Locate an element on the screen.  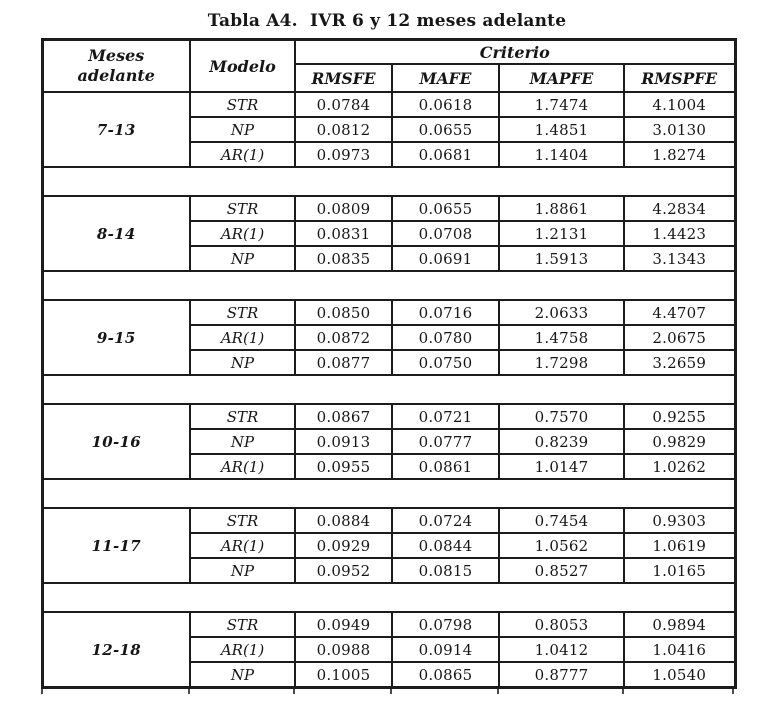
value-cell: 0.0955 is located at coordinates (343, 466).